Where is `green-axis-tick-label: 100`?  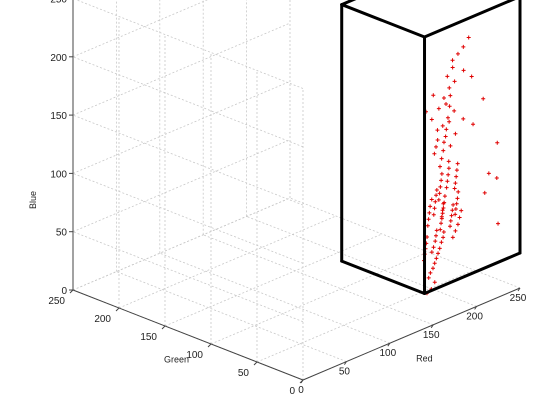
green-axis-tick-label: 100 is located at coordinates (194, 355).